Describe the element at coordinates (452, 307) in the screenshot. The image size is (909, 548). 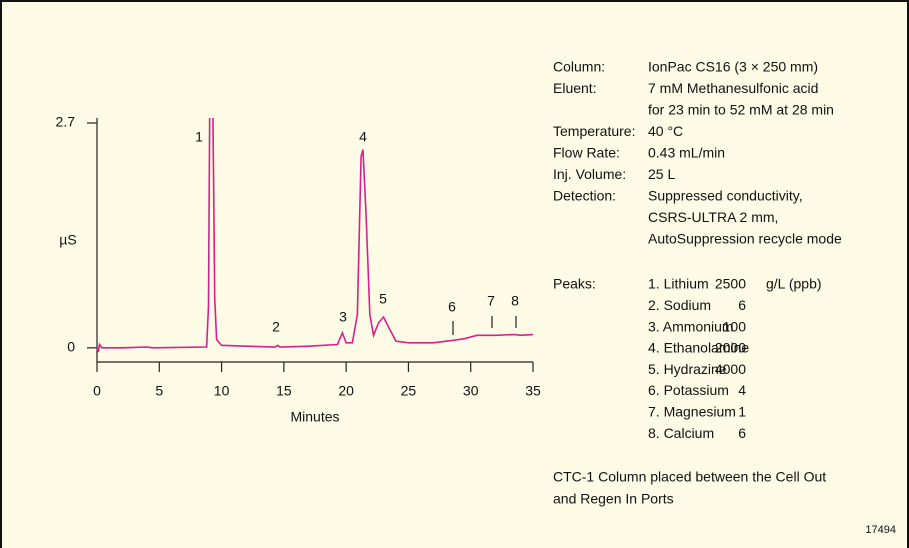
I see `peak-label: 6` at that location.